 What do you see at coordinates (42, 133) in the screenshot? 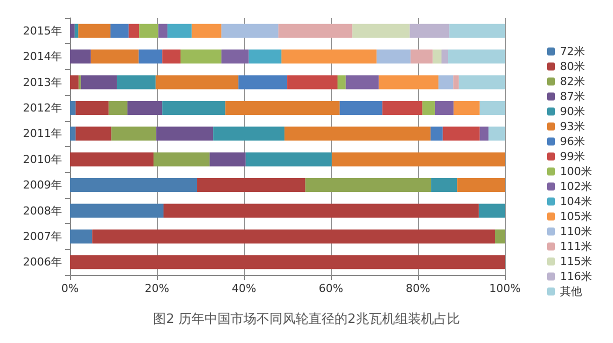
I see `y-tick-label: 2011年` at bounding box center [42, 133].